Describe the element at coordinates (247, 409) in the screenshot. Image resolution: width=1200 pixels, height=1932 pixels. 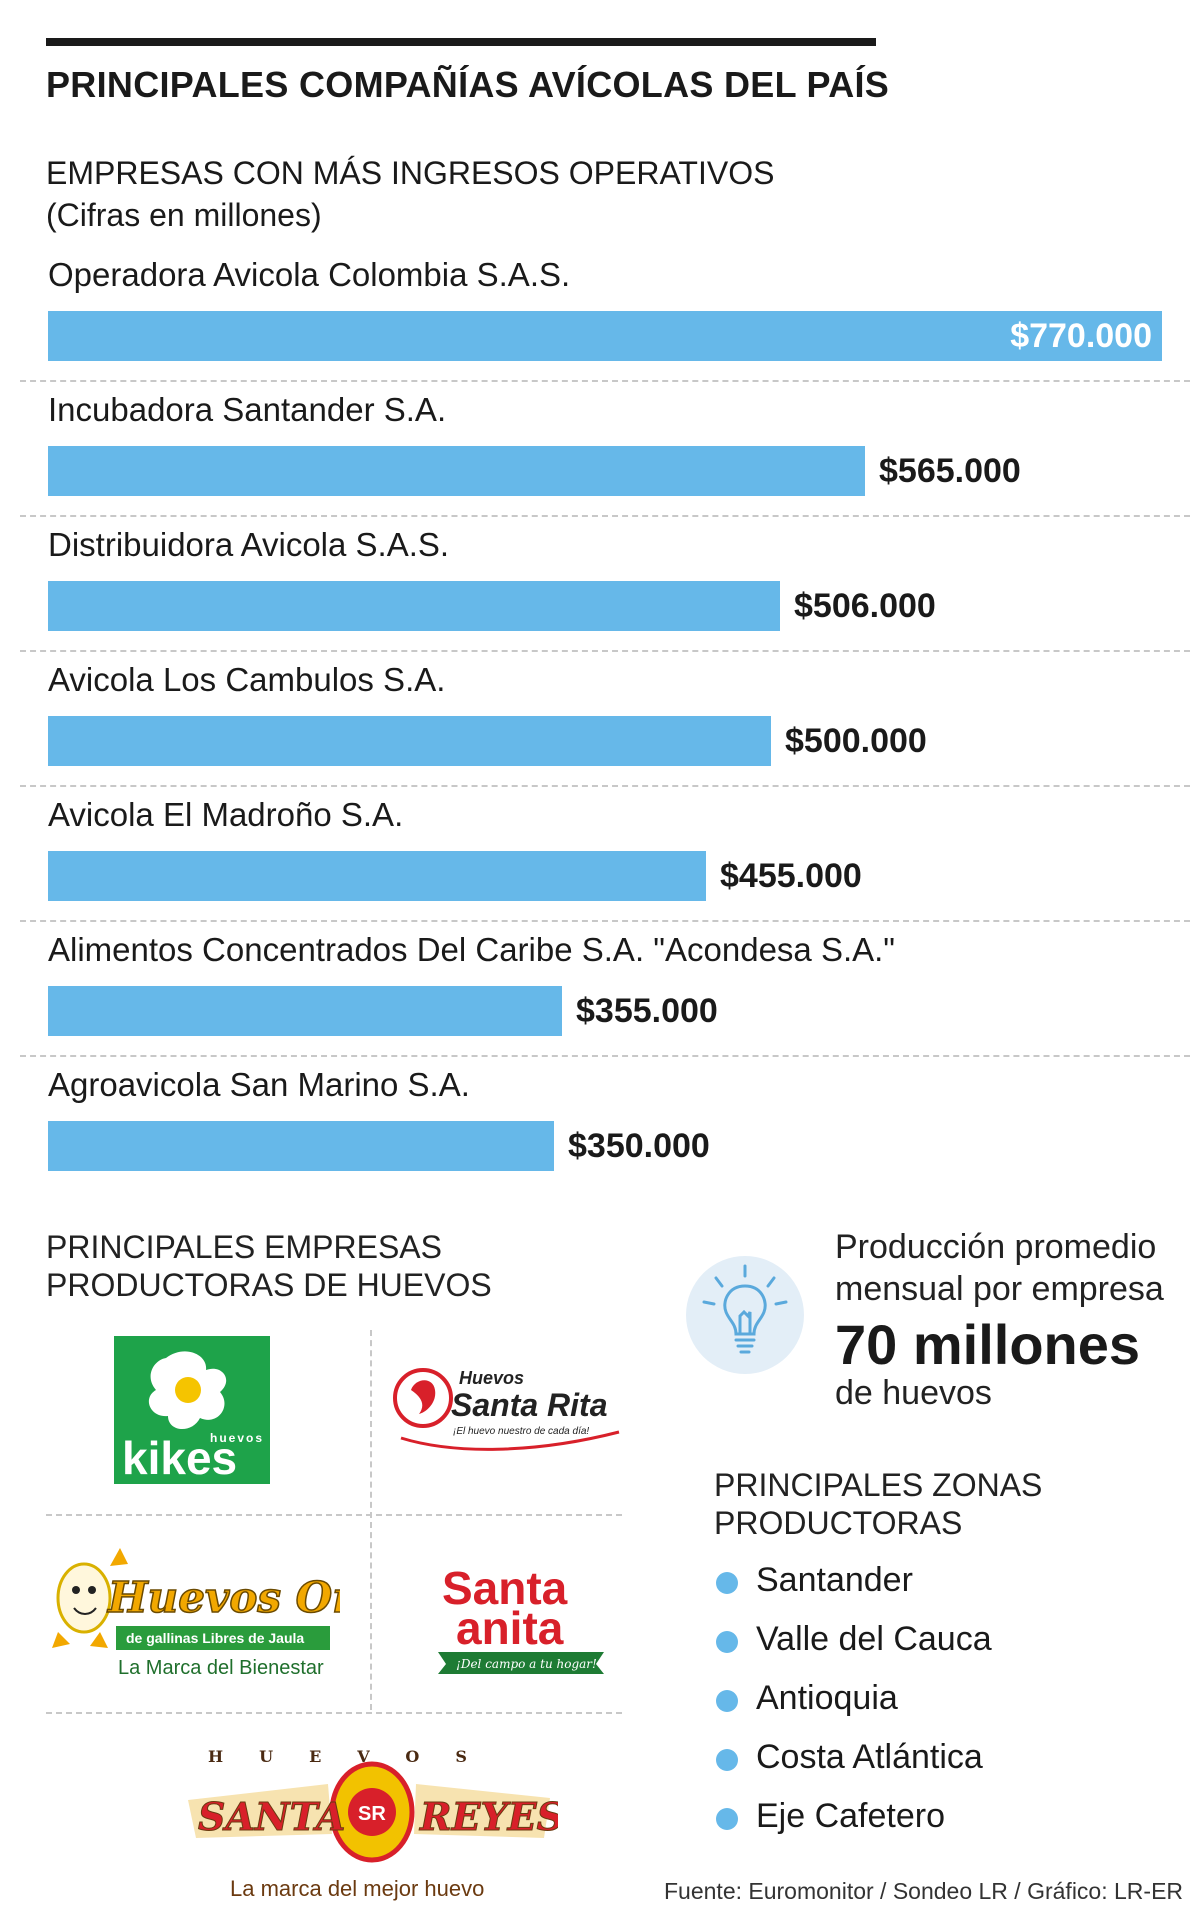
I see `company-label: Incubadora Santander S.A.` at that location.